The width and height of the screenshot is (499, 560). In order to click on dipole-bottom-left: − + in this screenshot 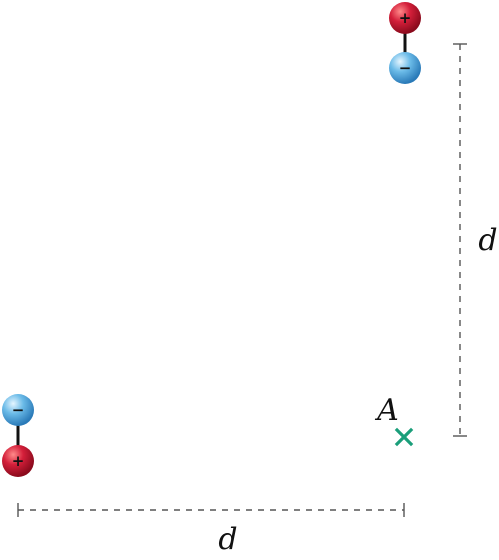, I will do `click(18, 435)`.